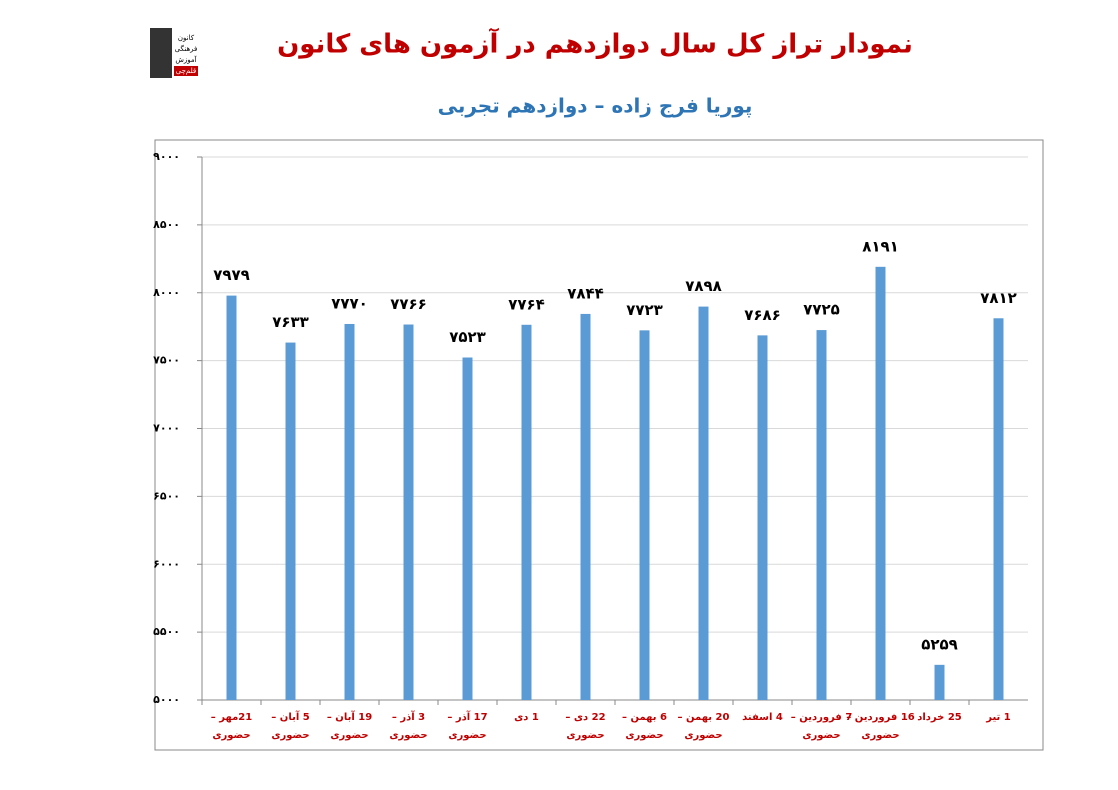 The image size is (1118, 790). I want to click on data-label: ۷۷۲۵, so click(821, 310).